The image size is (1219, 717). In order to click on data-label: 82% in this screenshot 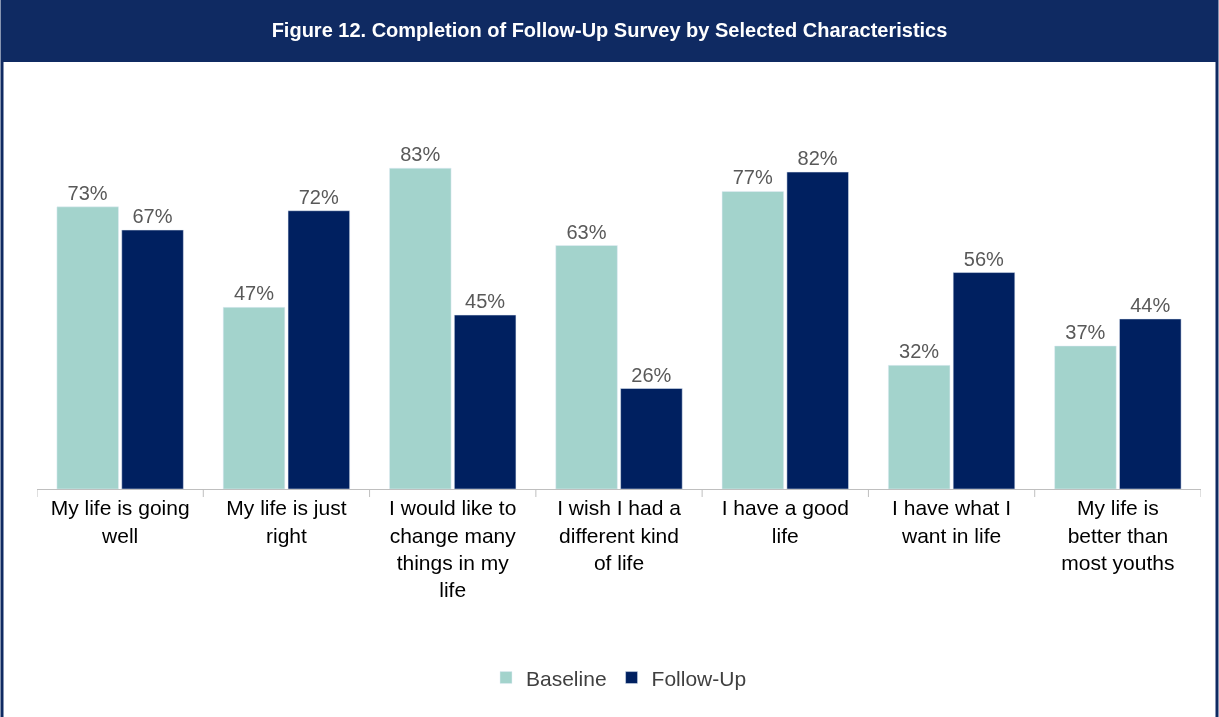, I will do `click(817, 158)`.